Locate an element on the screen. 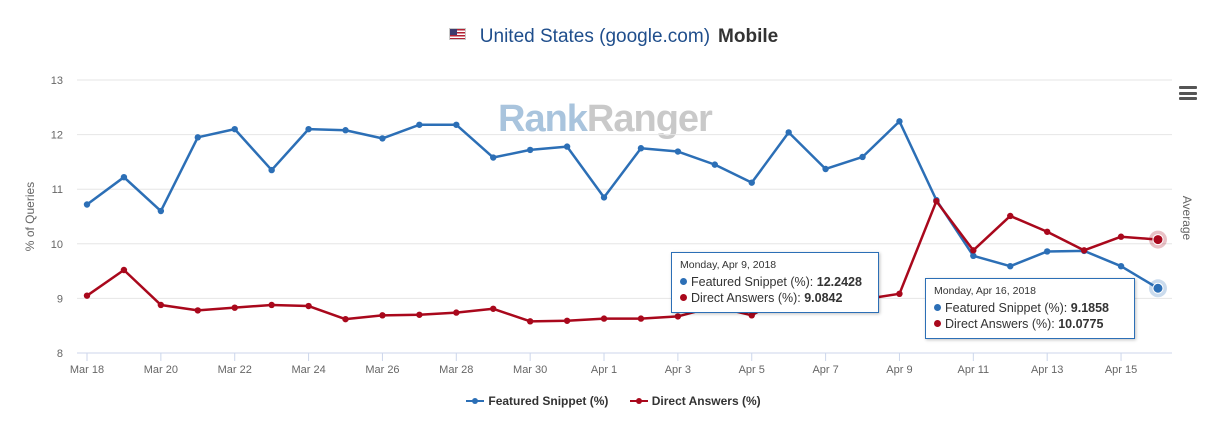 This screenshot has width=1227, height=425. tooltip-value: 10.0775 is located at coordinates (1081, 324).